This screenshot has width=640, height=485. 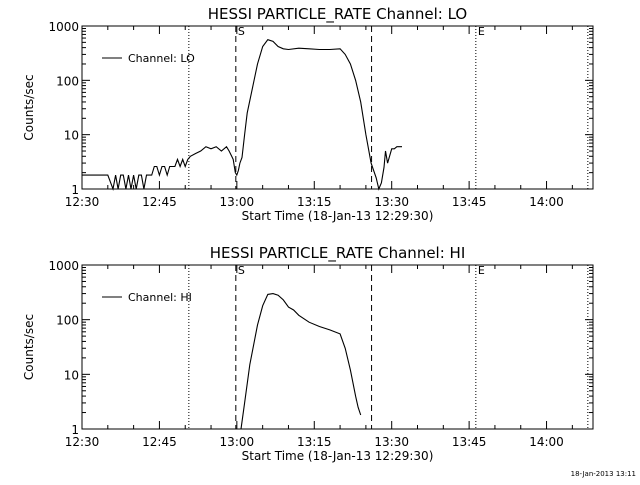 What do you see at coordinates (546, 442) in the screenshot?
I see `chart2-x-tick-label: 14:00` at bounding box center [546, 442].